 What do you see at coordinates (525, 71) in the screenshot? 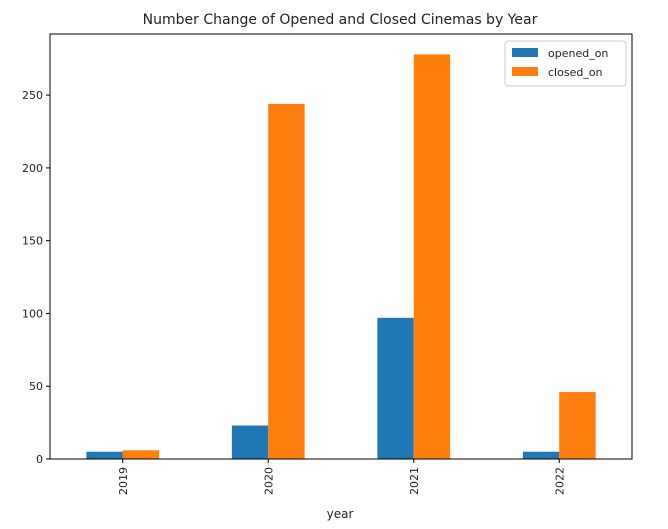
I see `legend-swatch-closed-on` at bounding box center [525, 71].